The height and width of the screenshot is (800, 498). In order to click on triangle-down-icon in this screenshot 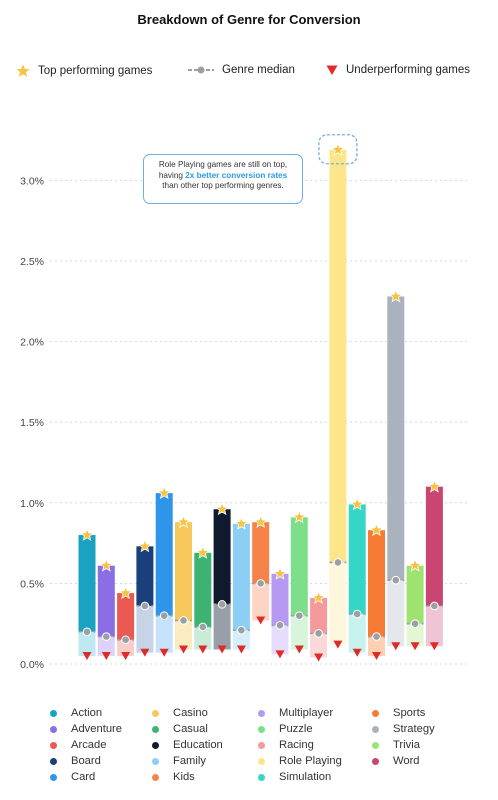, I will do `click(332, 70)`.